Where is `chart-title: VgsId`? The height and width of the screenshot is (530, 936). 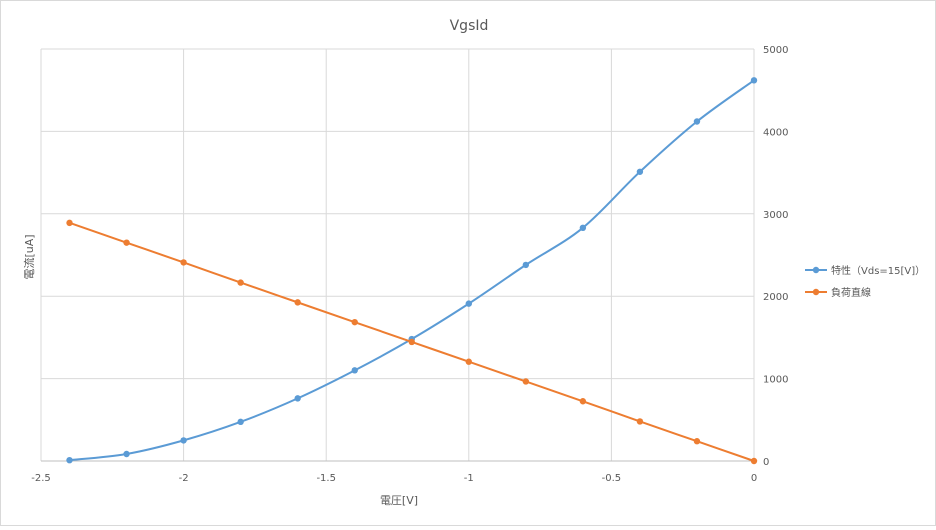
chart-title: VgsId is located at coordinates (469, 26).